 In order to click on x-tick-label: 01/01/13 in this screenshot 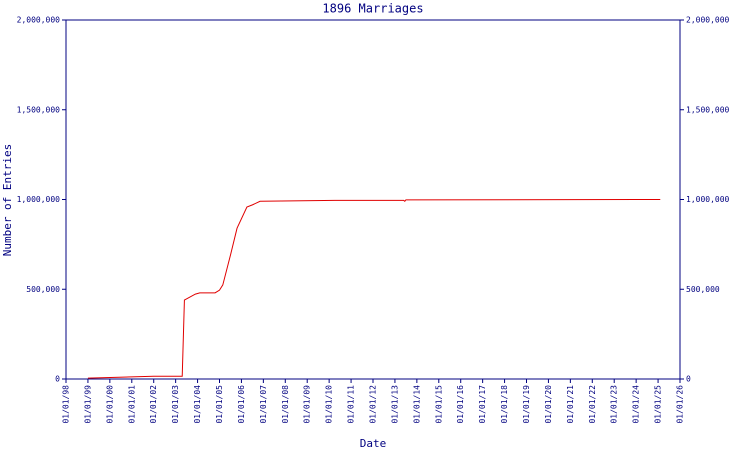, I will do `click(394, 404)`.